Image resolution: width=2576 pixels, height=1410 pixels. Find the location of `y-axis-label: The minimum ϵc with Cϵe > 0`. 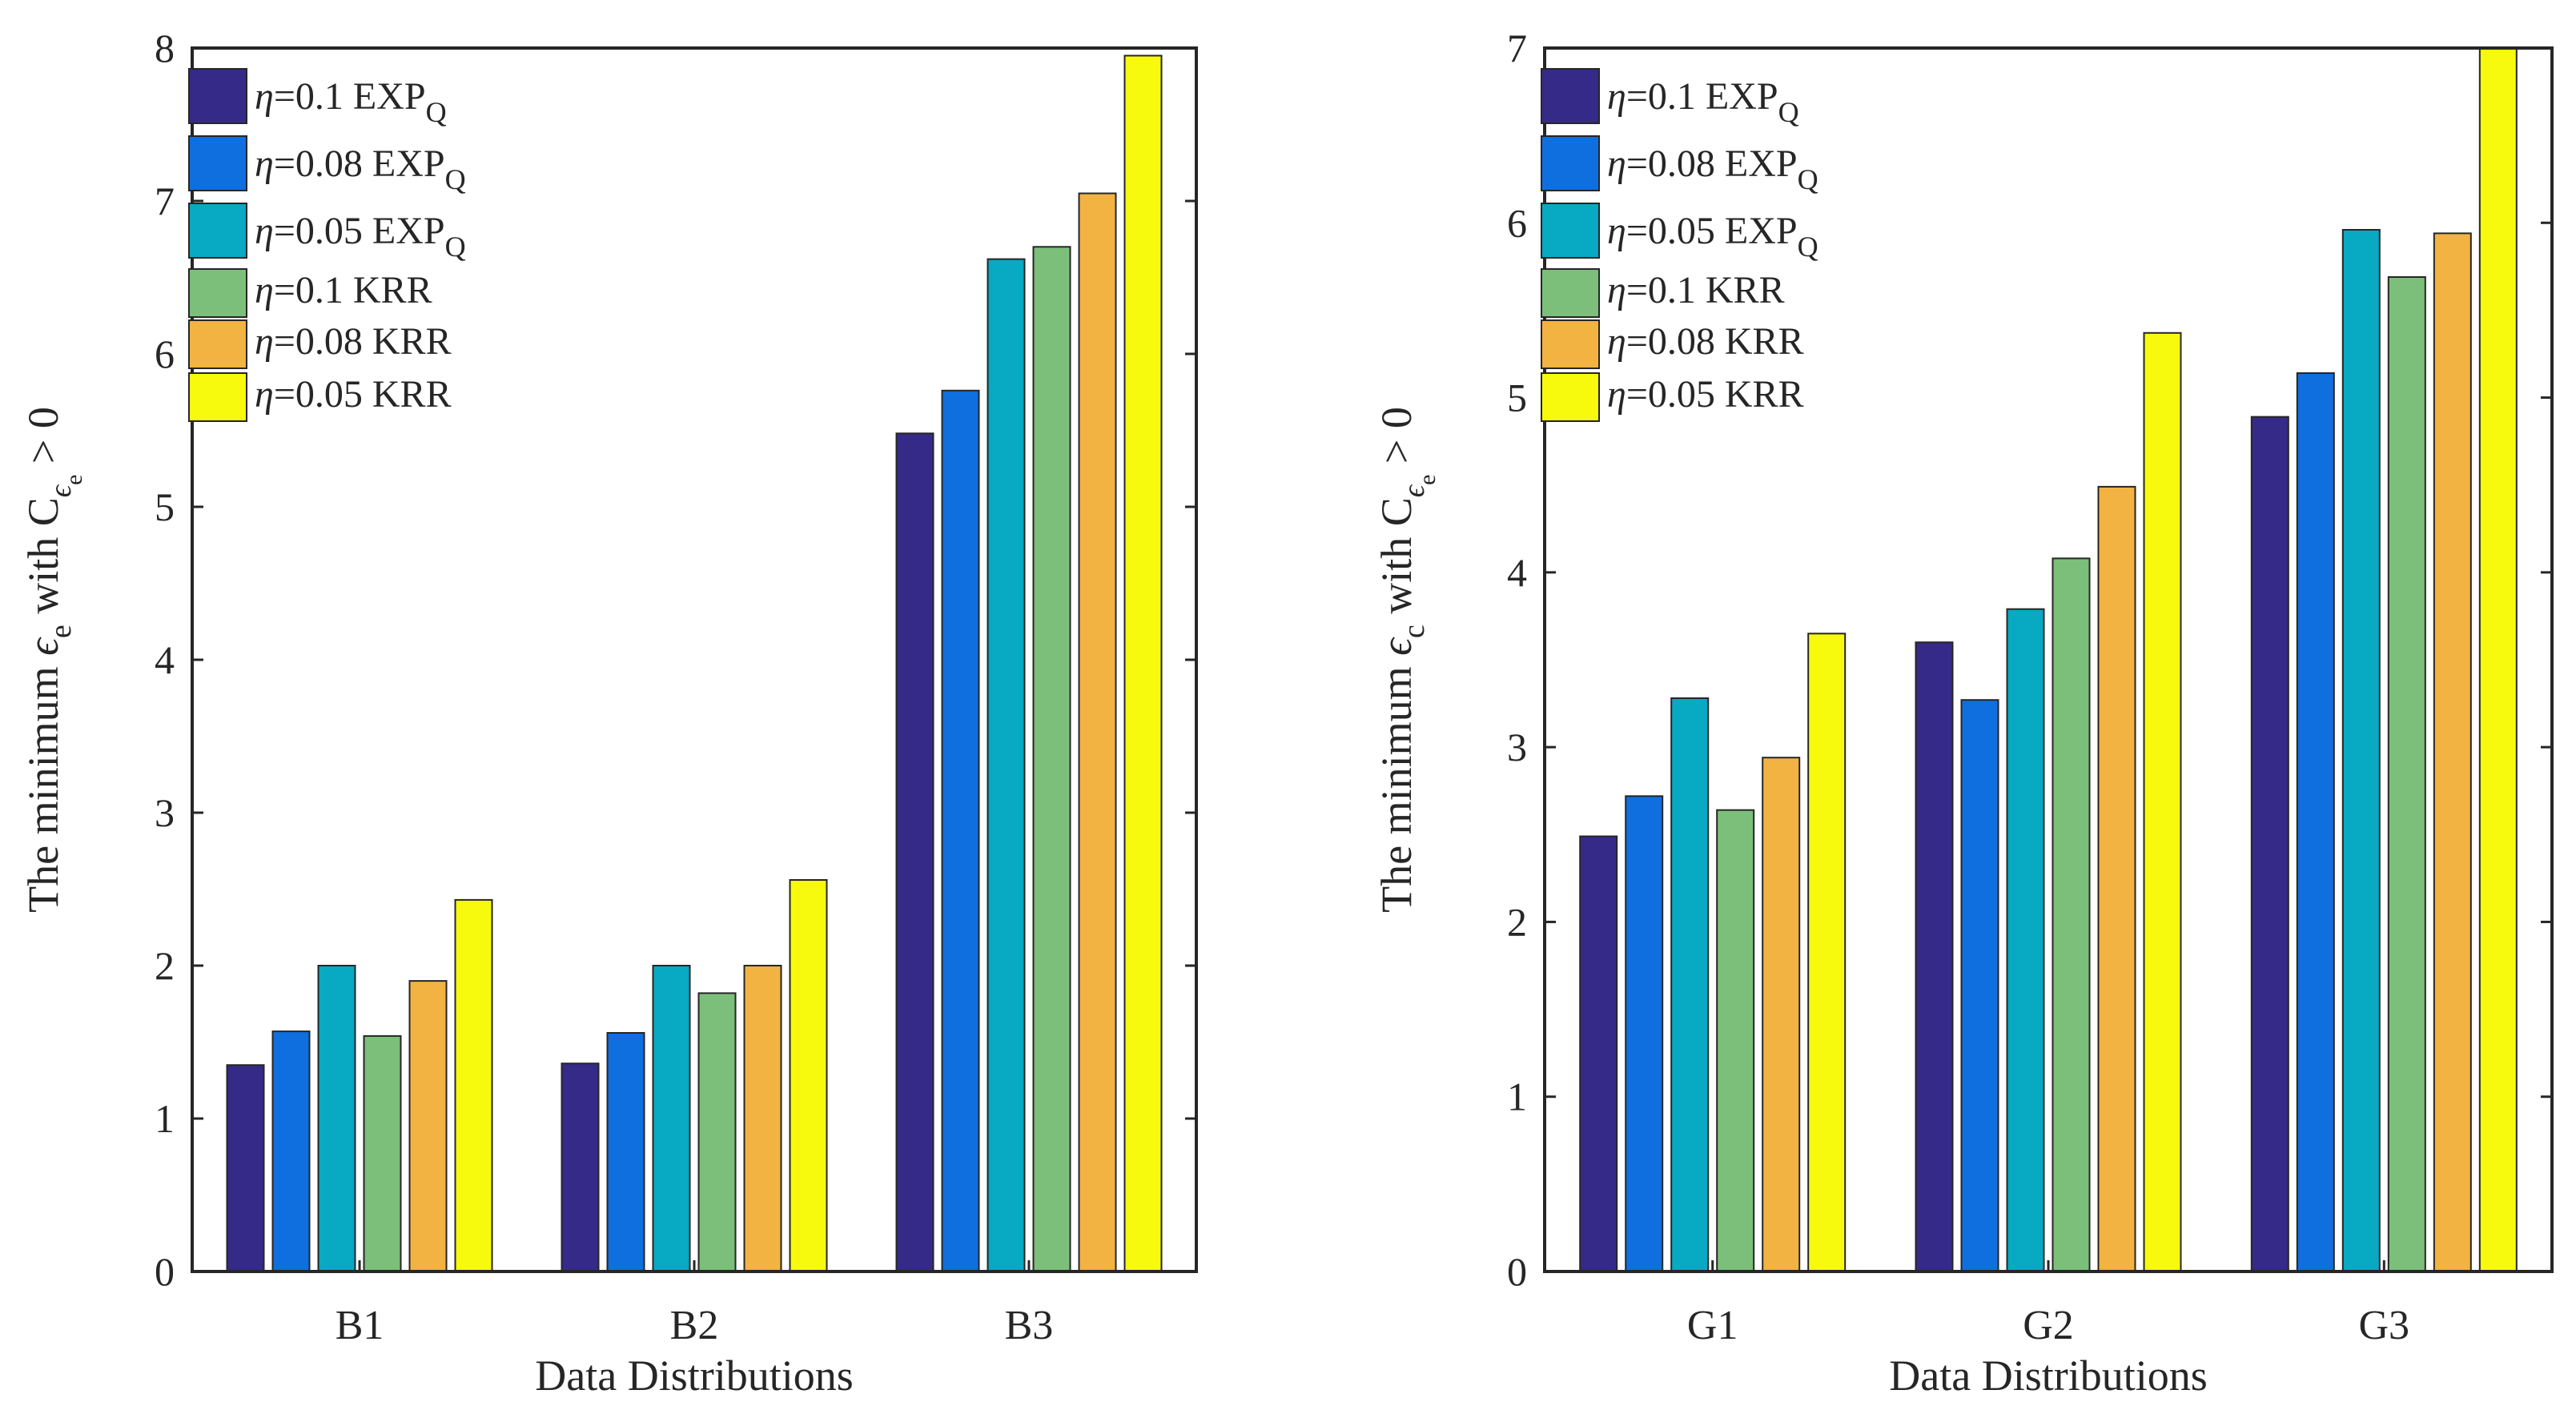

y-axis-label: The minimum ϵc with Cϵe > 0 is located at coordinates (1406, 660).